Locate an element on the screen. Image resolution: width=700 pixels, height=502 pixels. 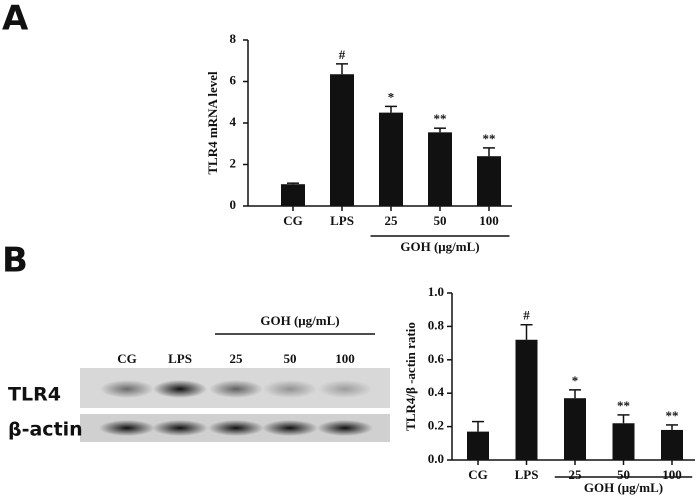
y-tick-label: 0.4 is located at coordinates (436, 391).